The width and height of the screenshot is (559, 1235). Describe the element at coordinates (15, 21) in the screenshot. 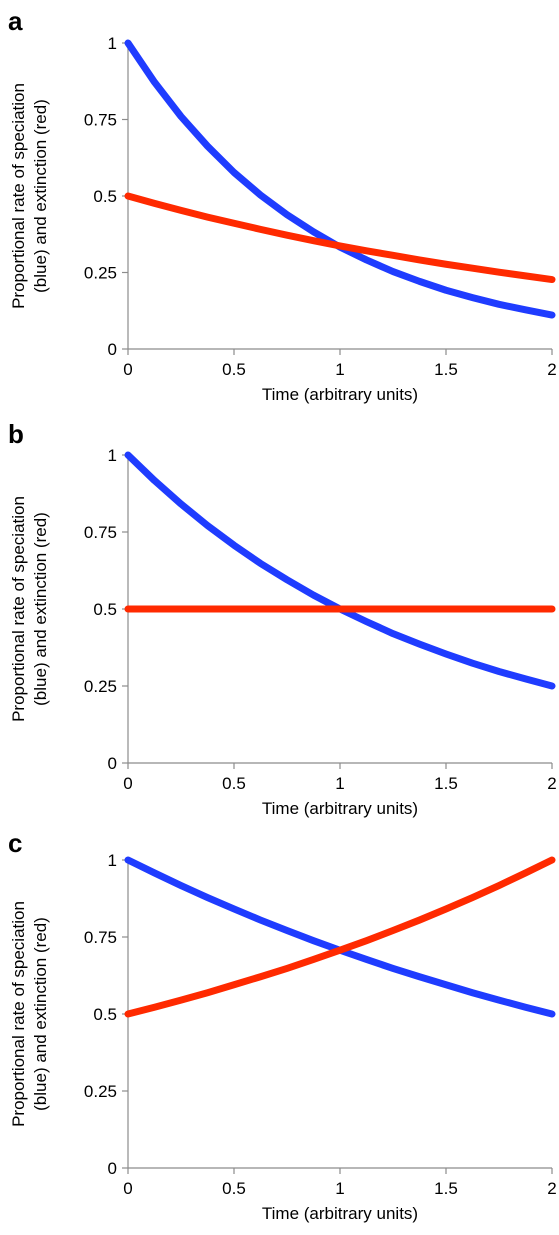

I see `panel-letter: a` at that location.